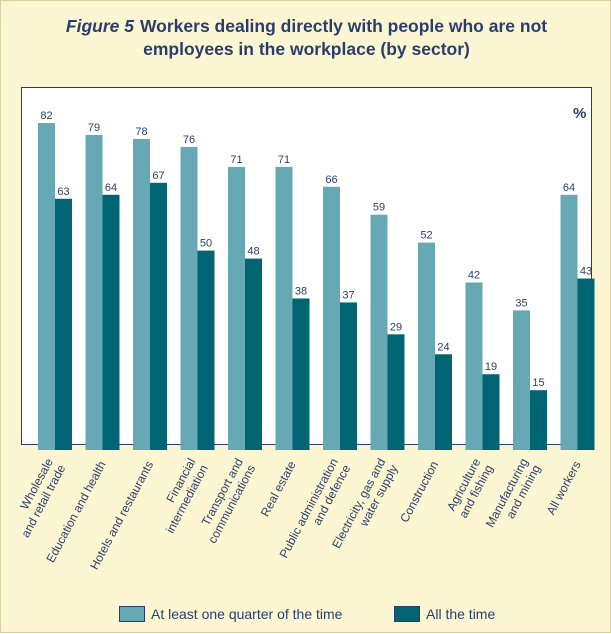 The height and width of the screenshot is (634, 611). Describe the element at coordinates (253, 252) in the screenshot. I see `data-label: 48` at that location.